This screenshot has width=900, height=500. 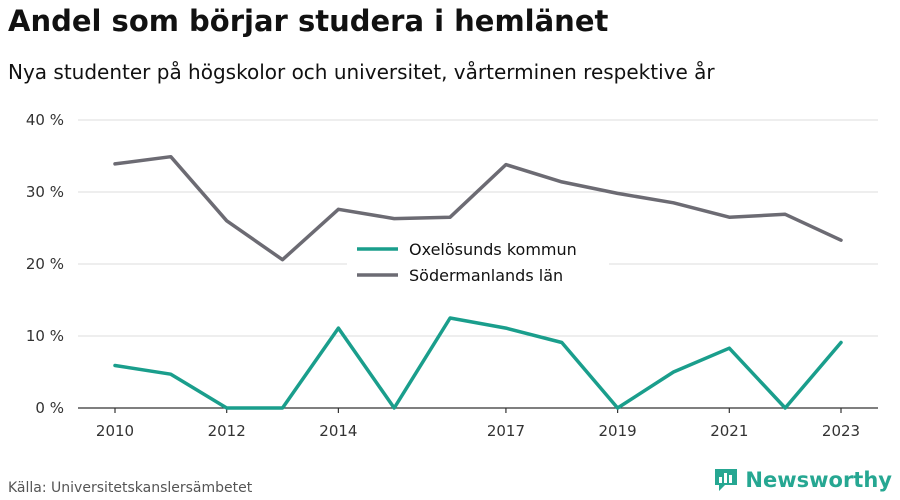 I want to click on bar-chart-logo-icon, so click(x=726, y=480).